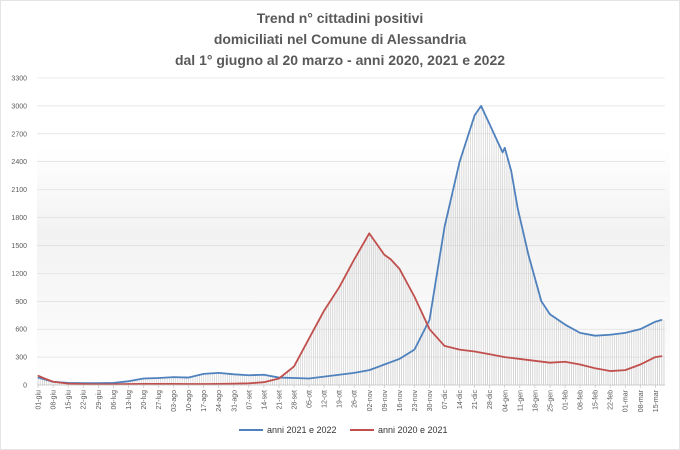 The image size is (680, 450). What do you see at coordinates (340, 18) in the screenshot?
I see `chart-title-line-1: Trend n° cittadini positivi` at bounding box center [340, 18].